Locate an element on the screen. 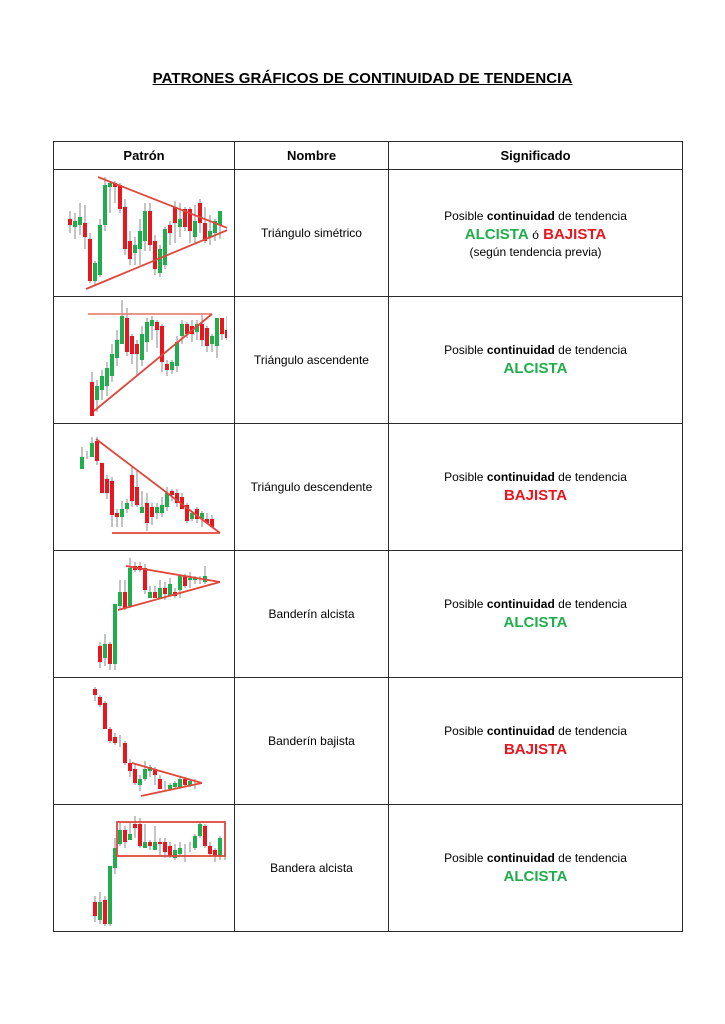  symmetric-triangle-chart-icon is located at coordinates (147, 233).